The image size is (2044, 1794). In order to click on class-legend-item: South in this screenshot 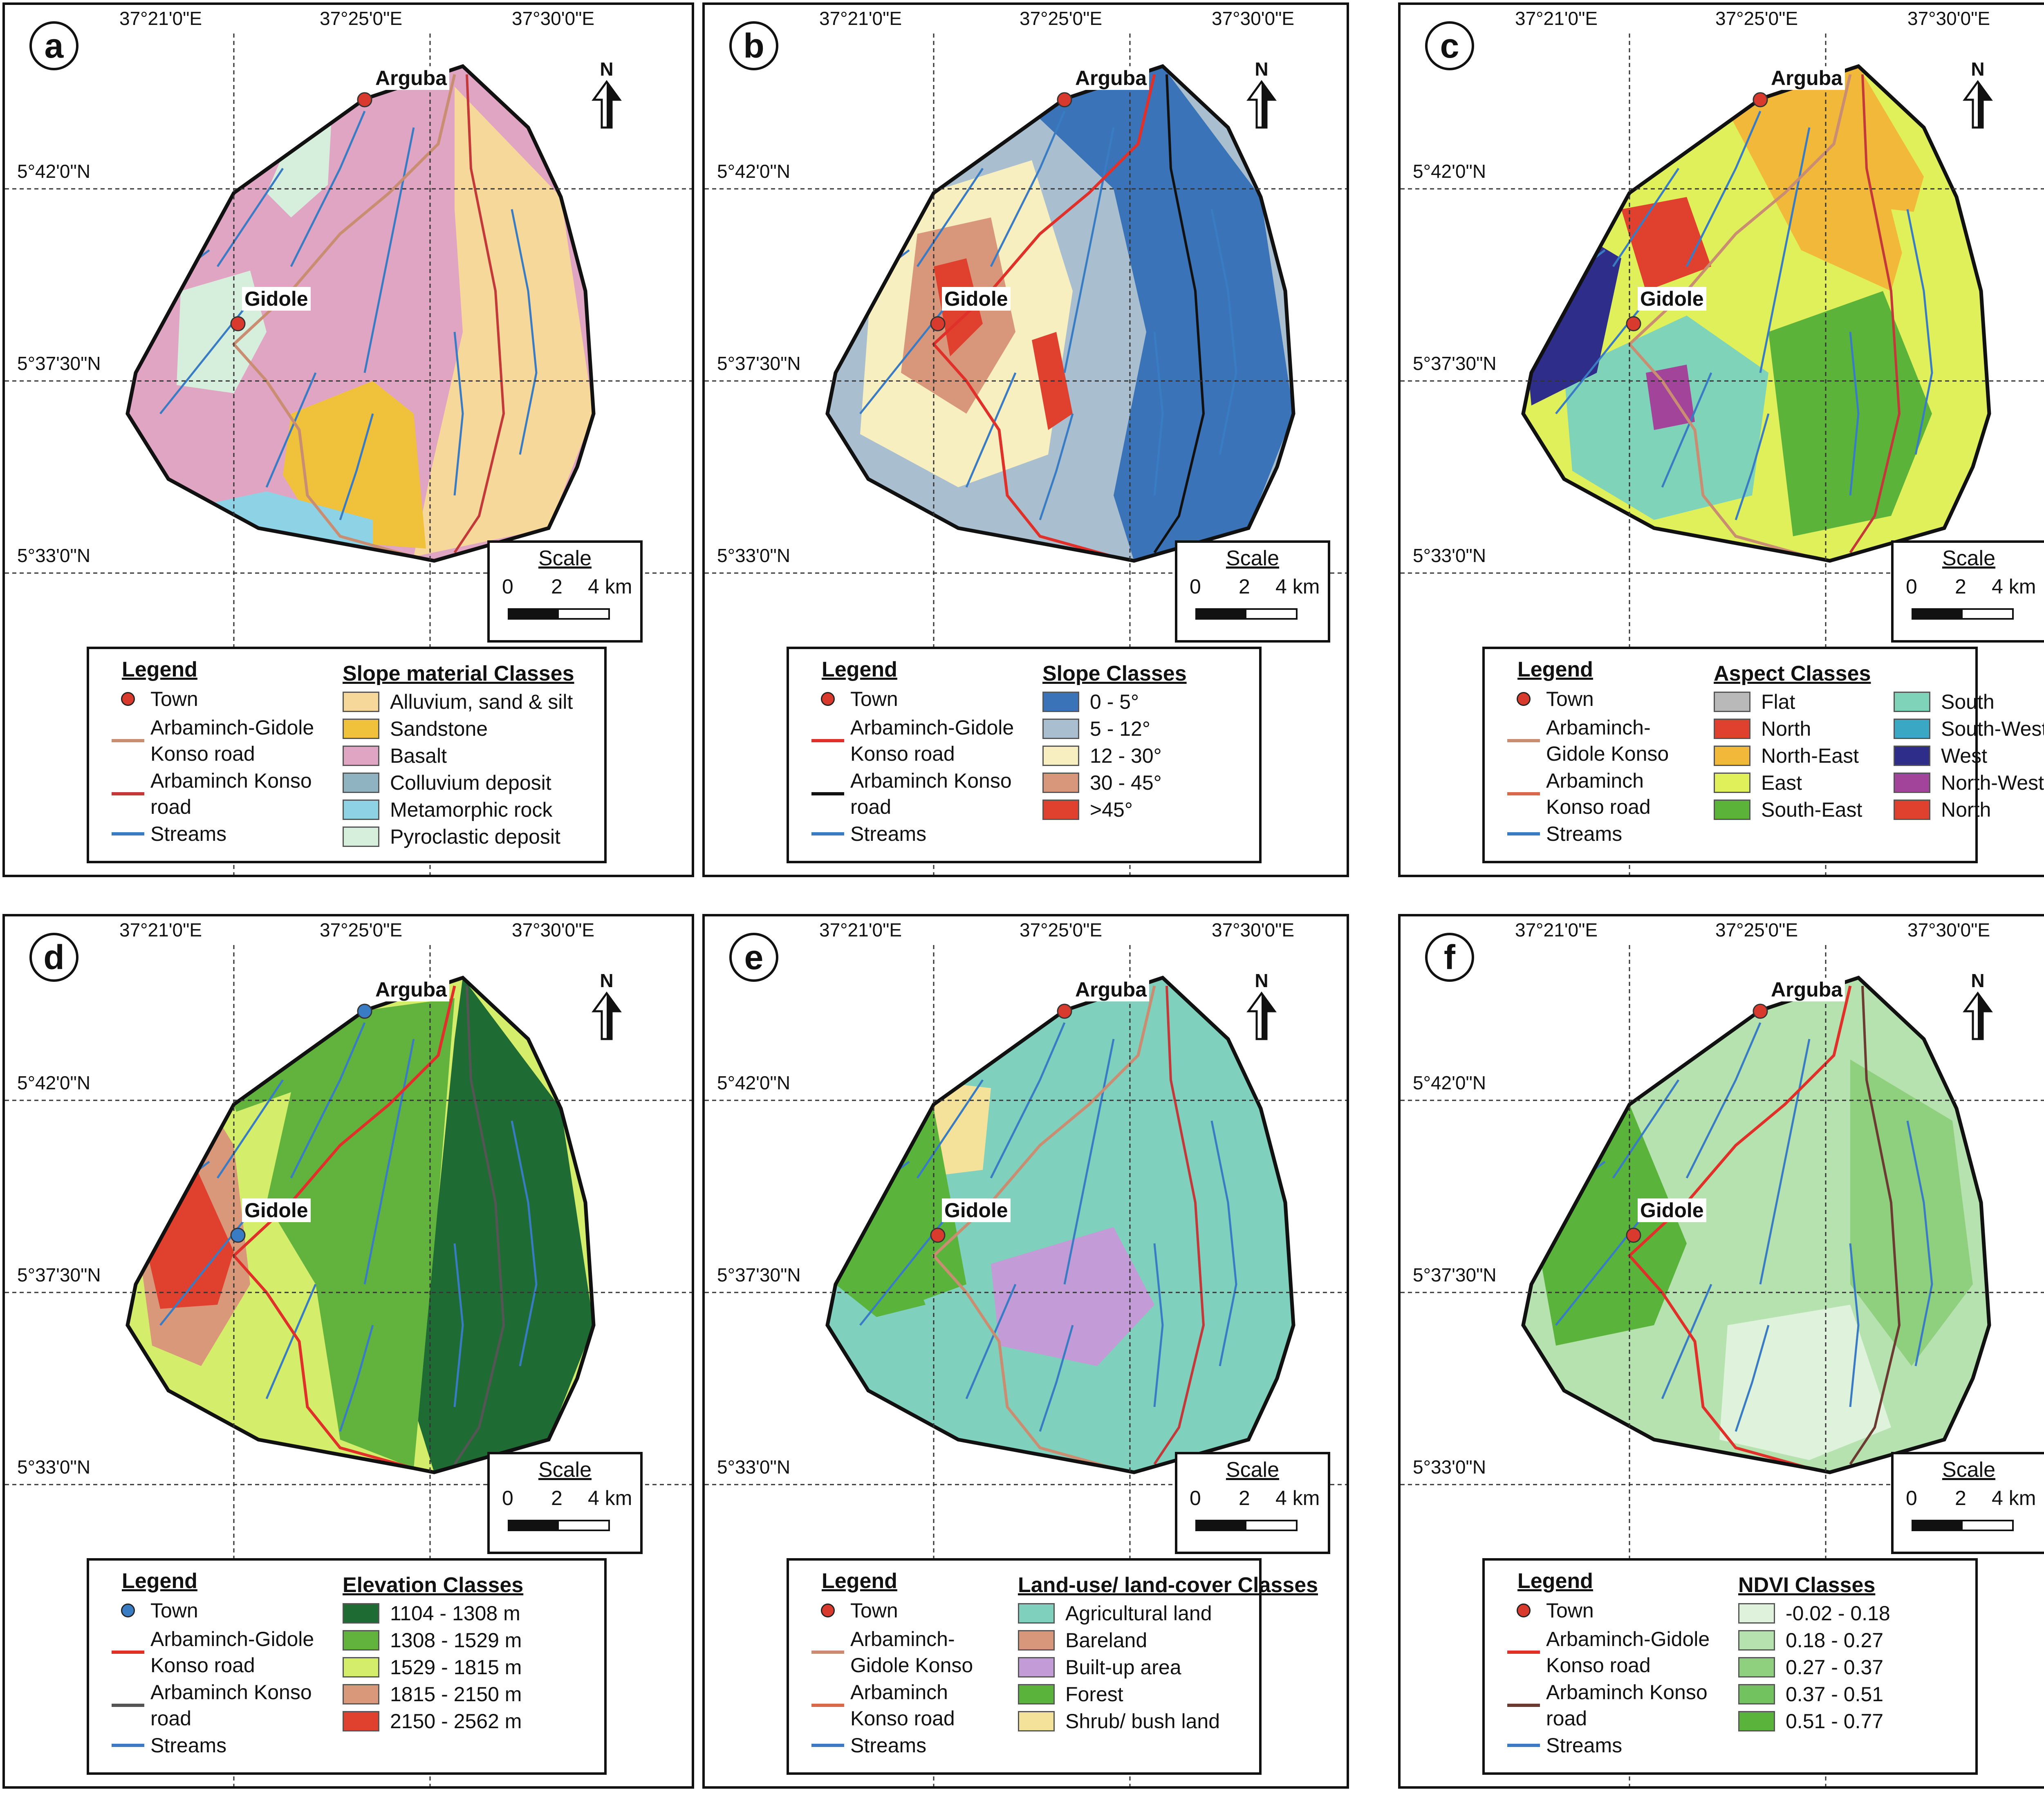, I will do `click(1944, 702)`.